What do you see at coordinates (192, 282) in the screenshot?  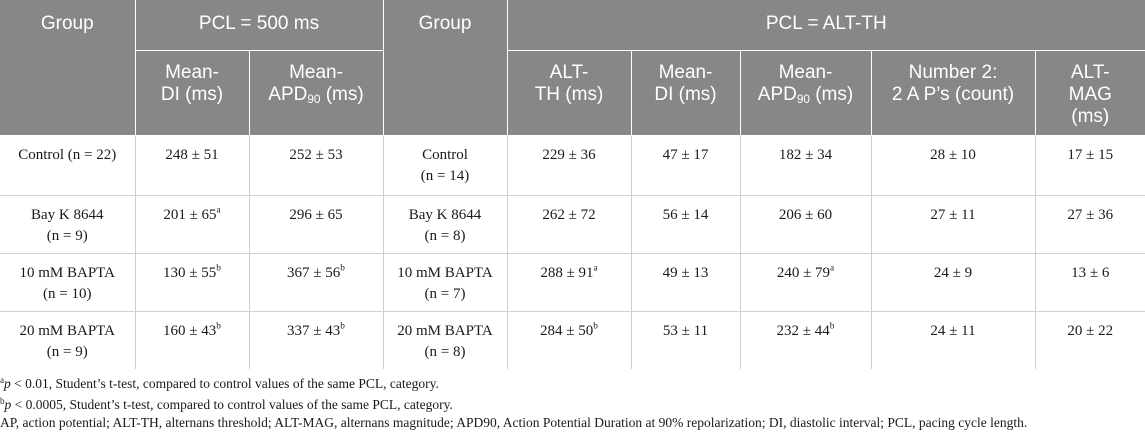 I see `mean-di-cell: 130 ± 55b` at bounding box center [192, 282].